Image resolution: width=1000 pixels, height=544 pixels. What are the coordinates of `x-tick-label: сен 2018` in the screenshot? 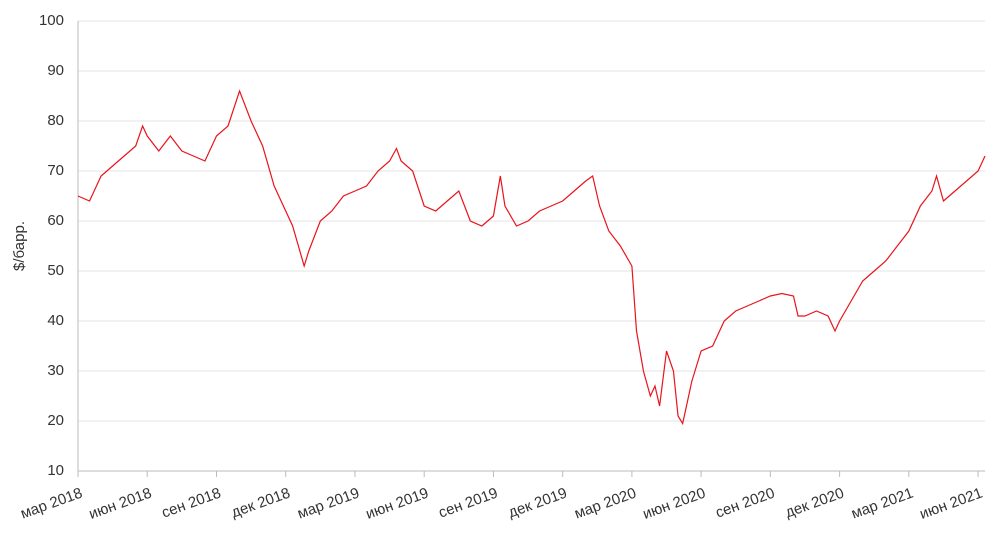 It's located at (191, 503).